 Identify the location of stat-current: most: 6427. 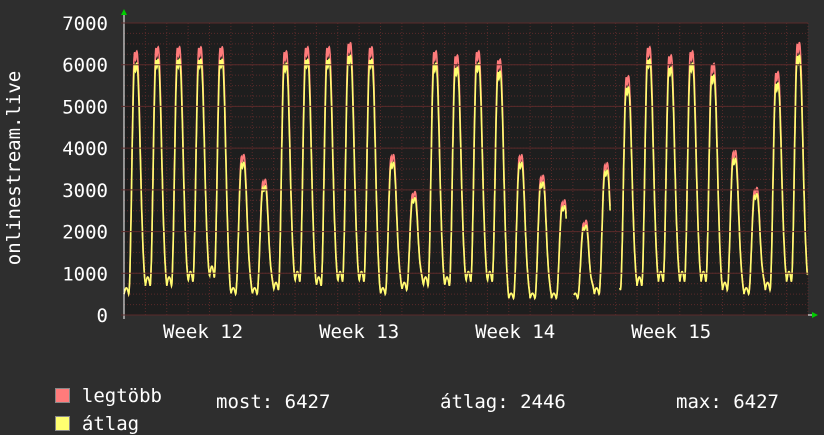
(273, 402).